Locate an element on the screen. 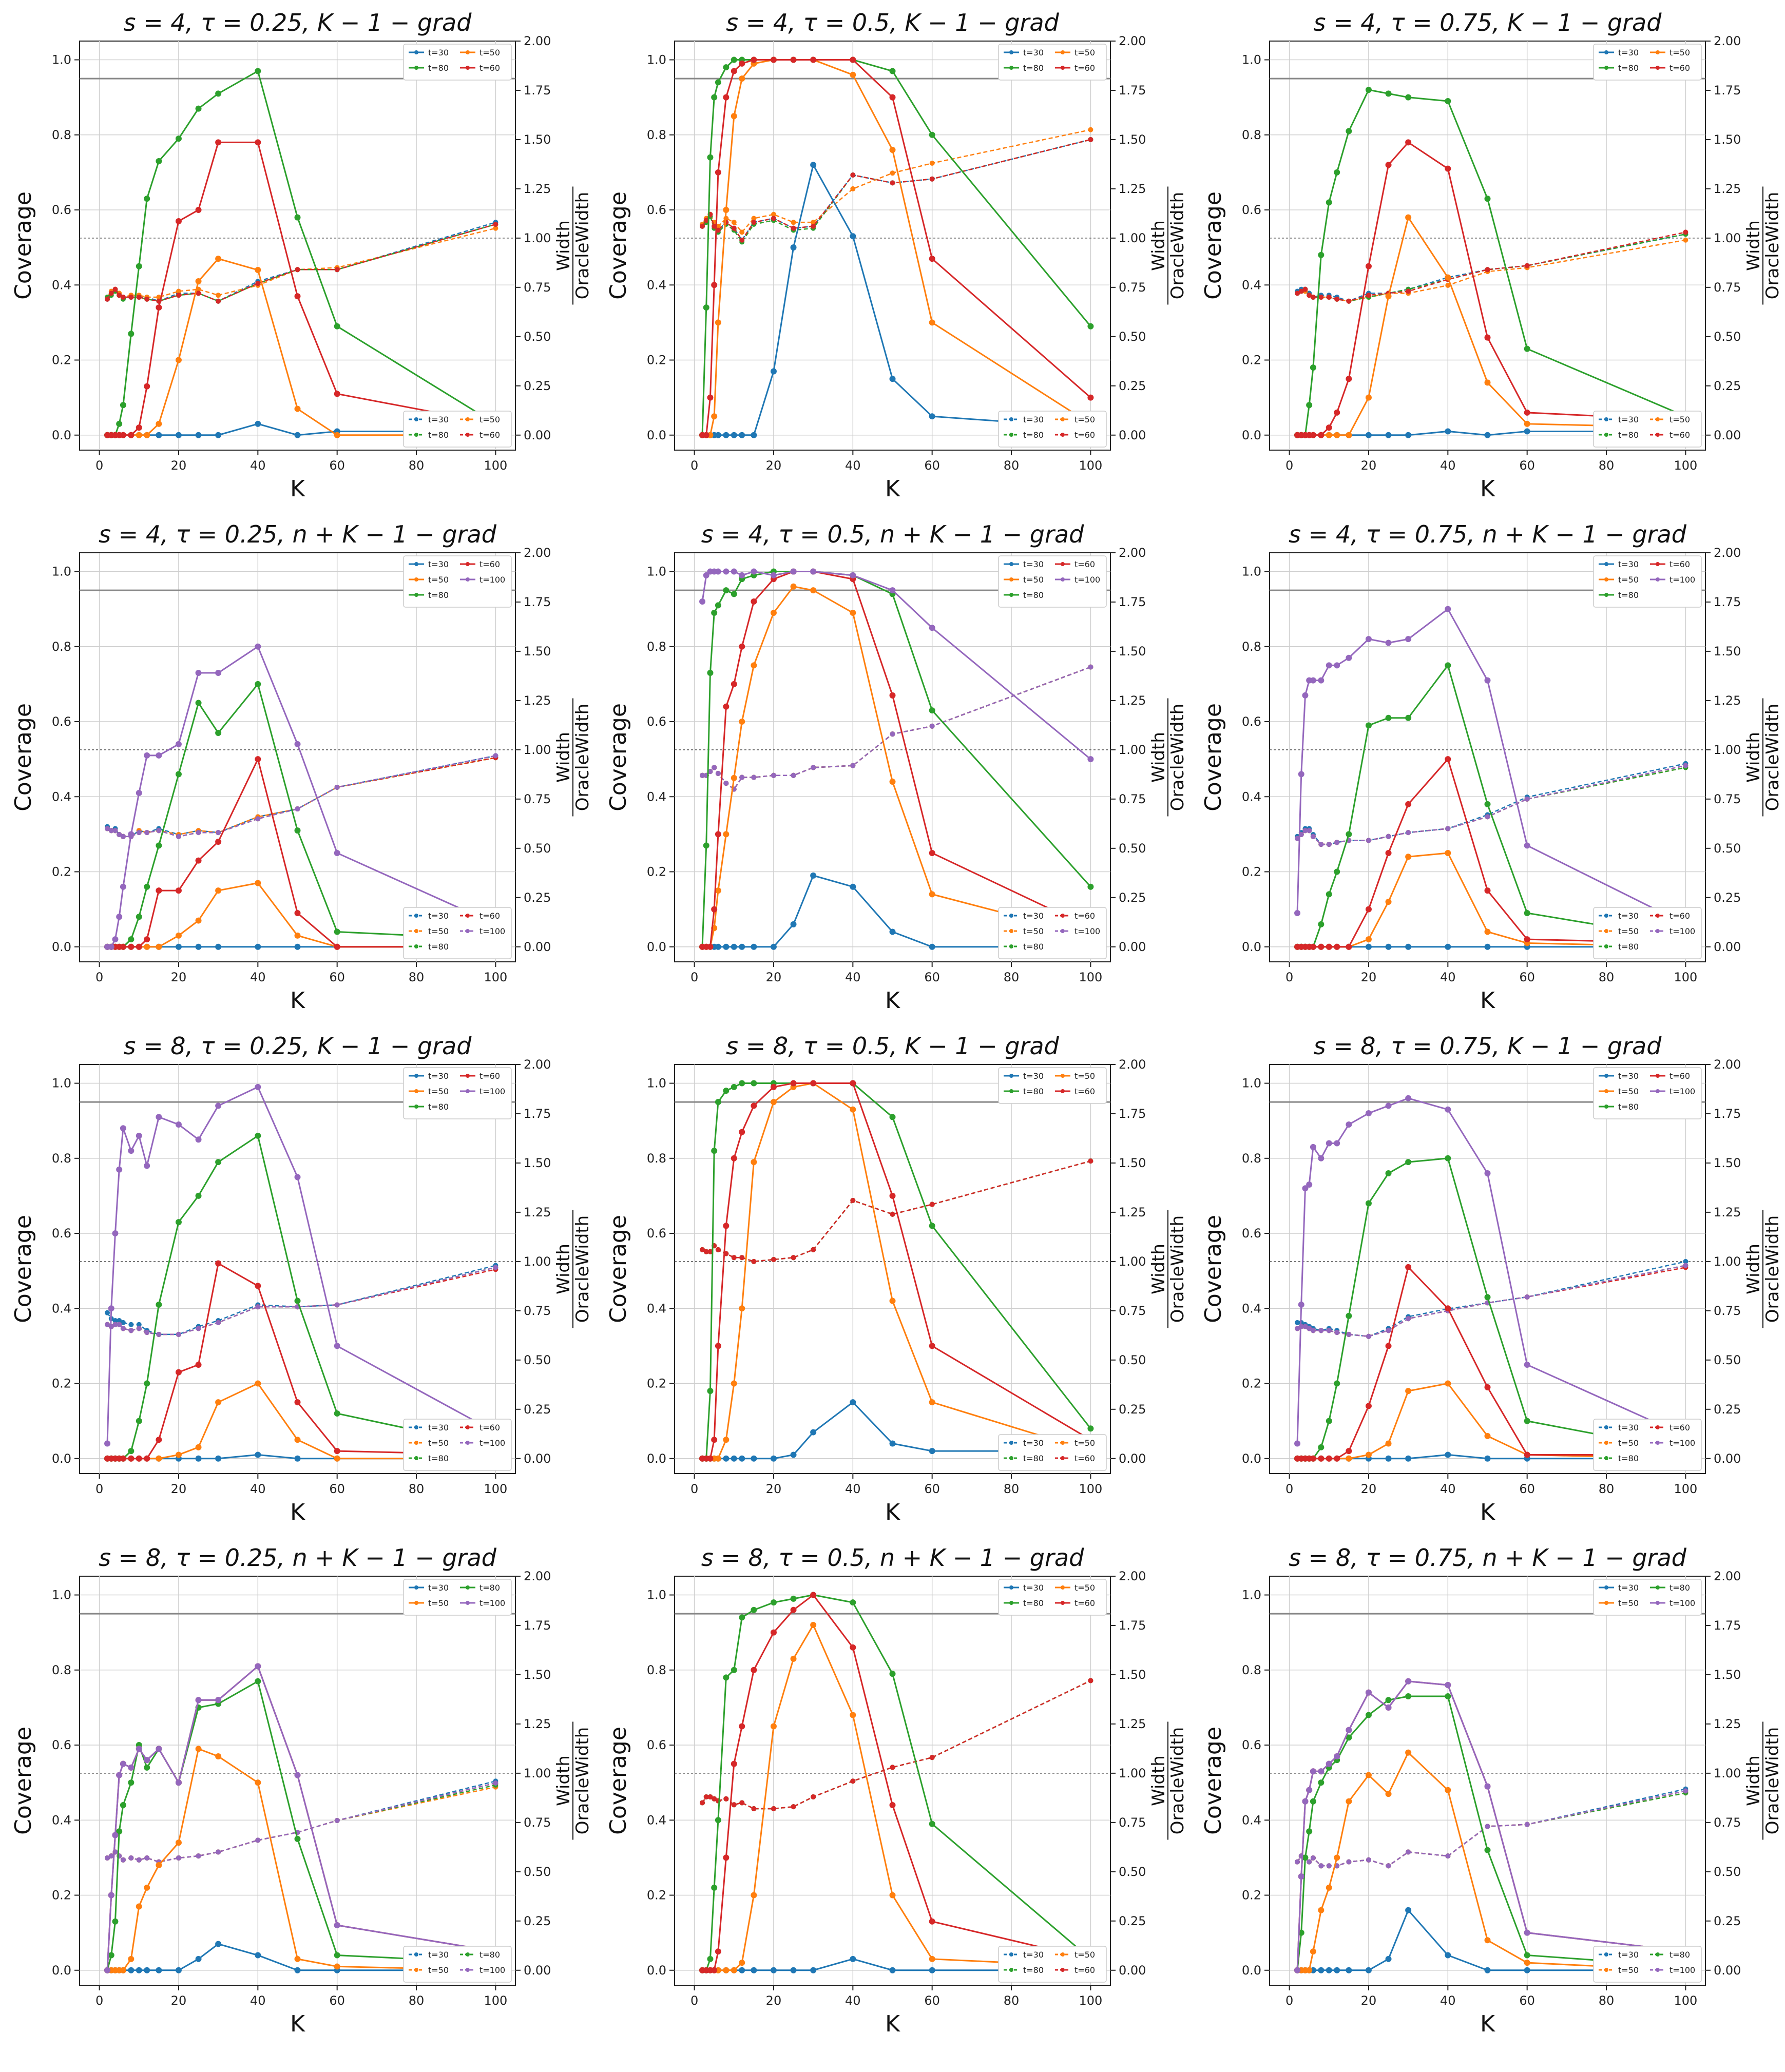  y2-tick-label: 1.00 is located at coordinates (537, 238).